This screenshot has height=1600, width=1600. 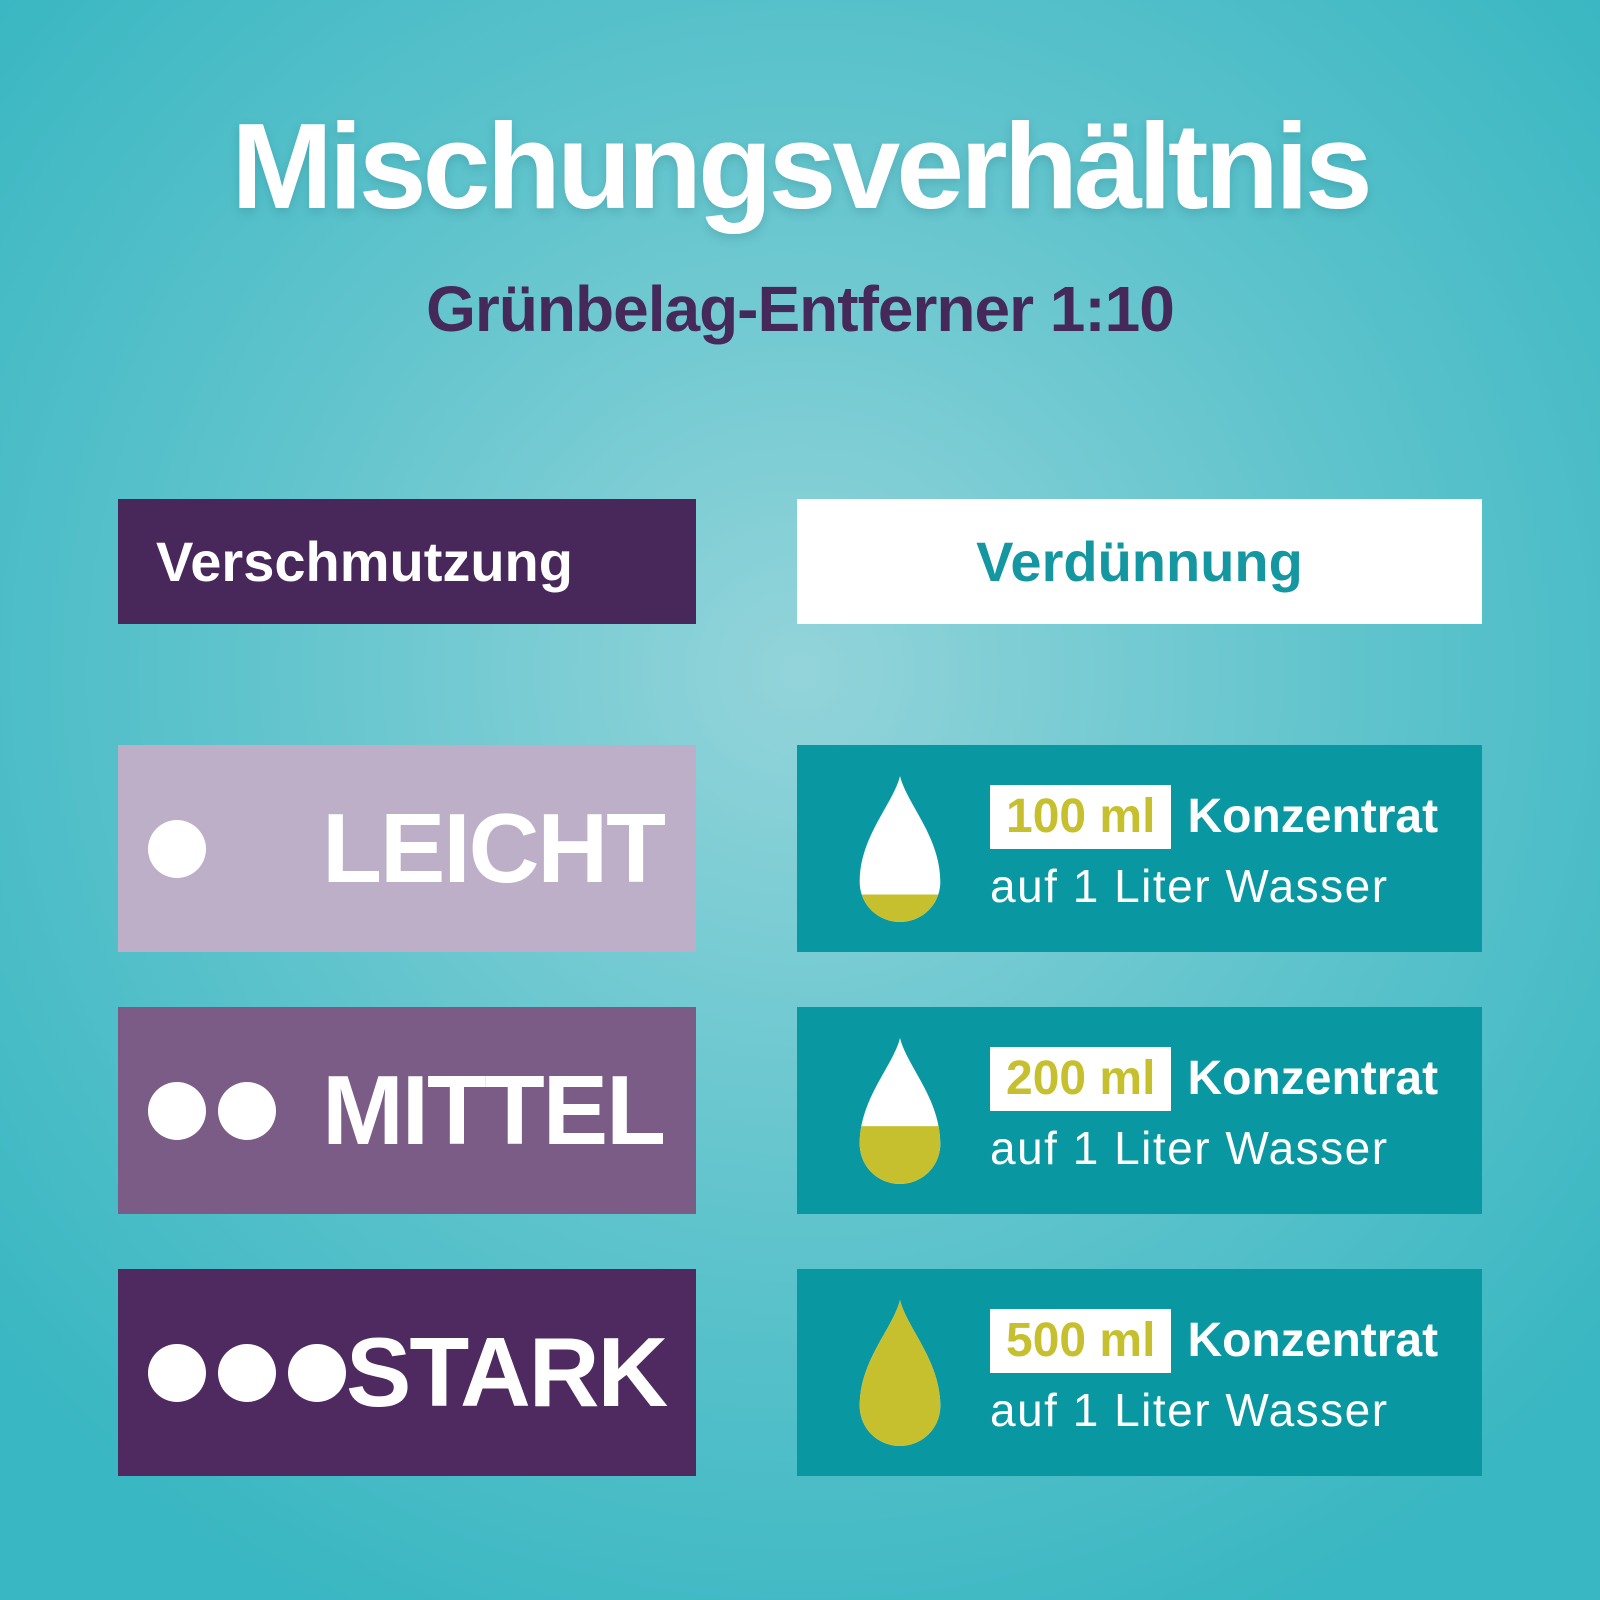 What do you see at coordinates (407, 561) in the screenshot?
I see `verschmutzung-header: Verschmutzung` at bounding box center [407, 561].